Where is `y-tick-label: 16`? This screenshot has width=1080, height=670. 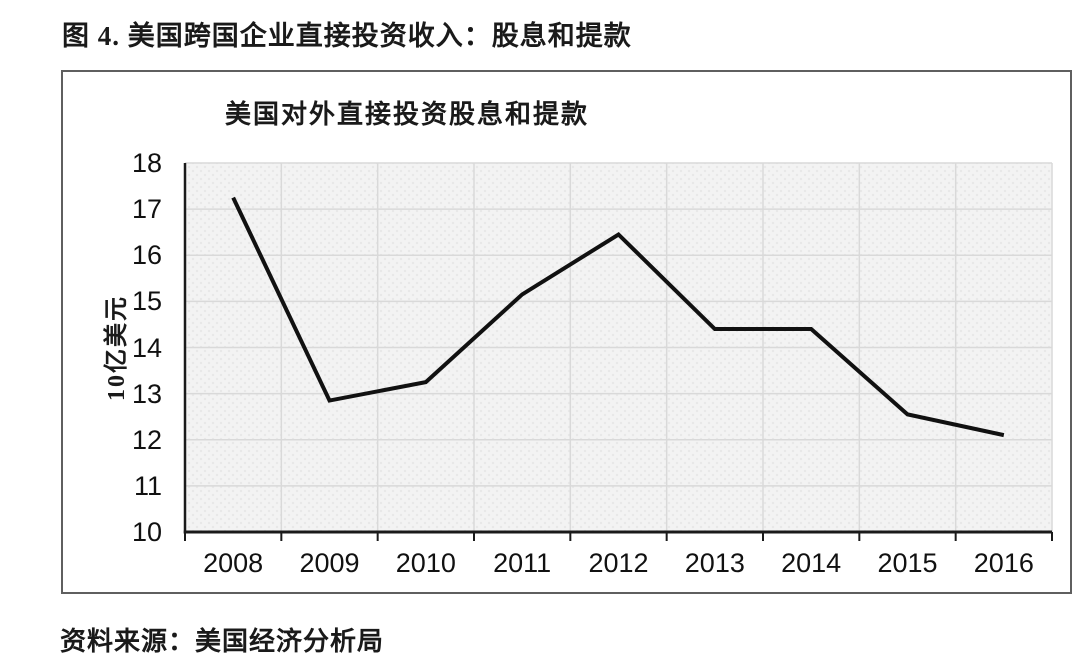 y-tick-label: 16 is located at coordinates (146, 255).